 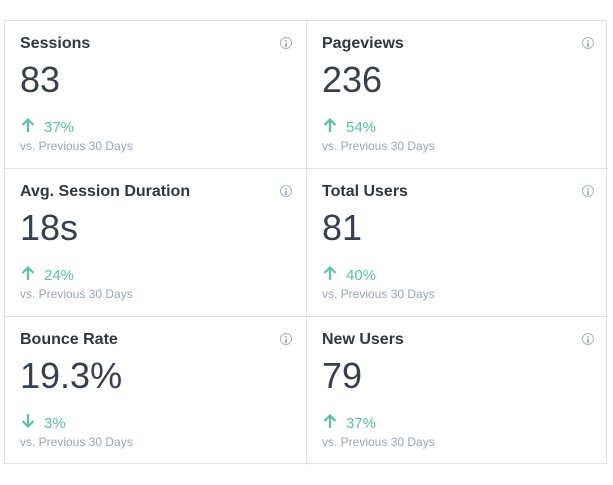 I want to click on metric-change: 54%, so click(x=361, y=127).